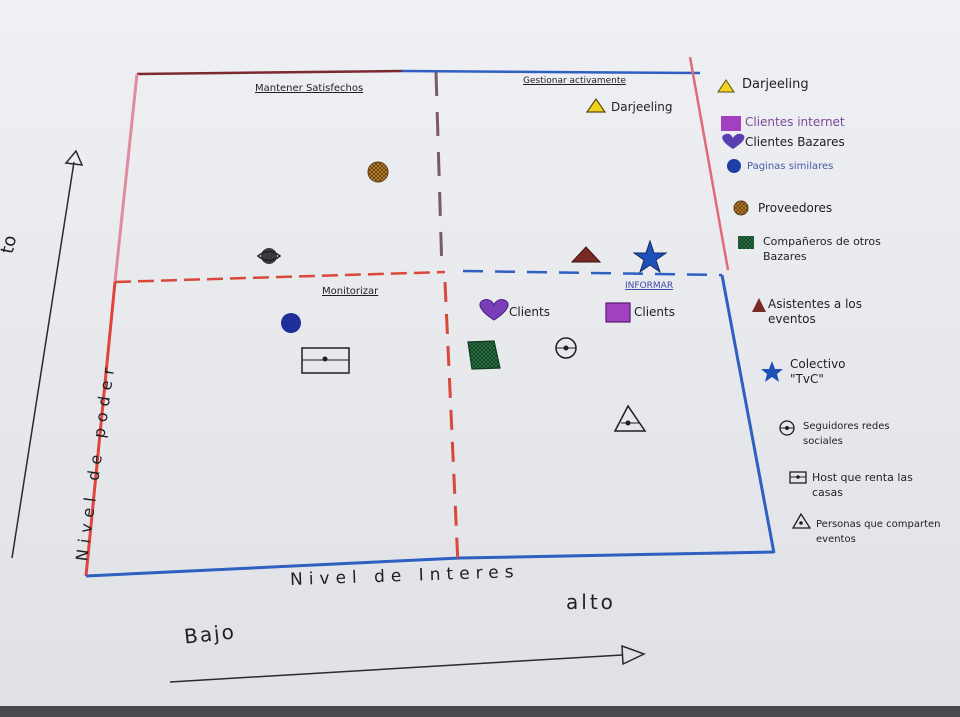 The height and width of the screenshot is (717, 960). Describe the element at coordinates (596, 105) in the screenshot. I see `darjeeling-triangle-icon` at that location.